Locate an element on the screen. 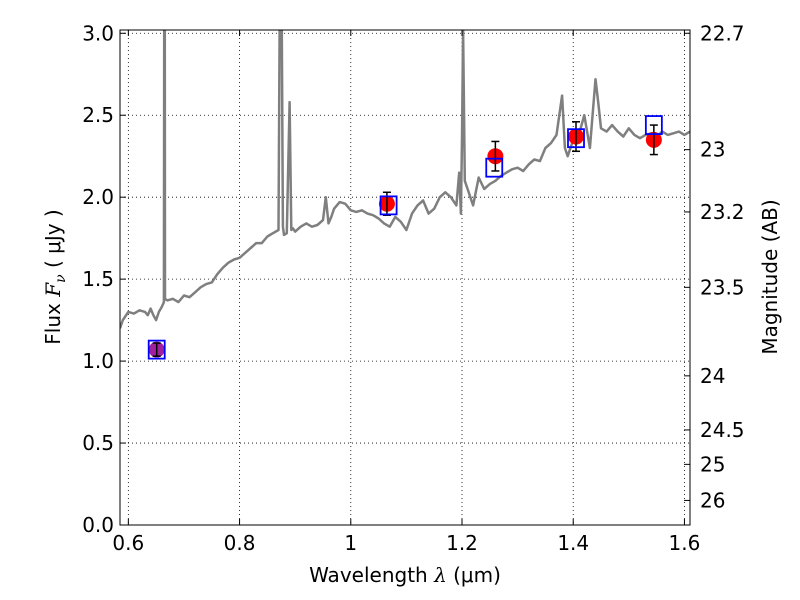  y2-tick-label: 23.2 is located at coordinates (722, 212).